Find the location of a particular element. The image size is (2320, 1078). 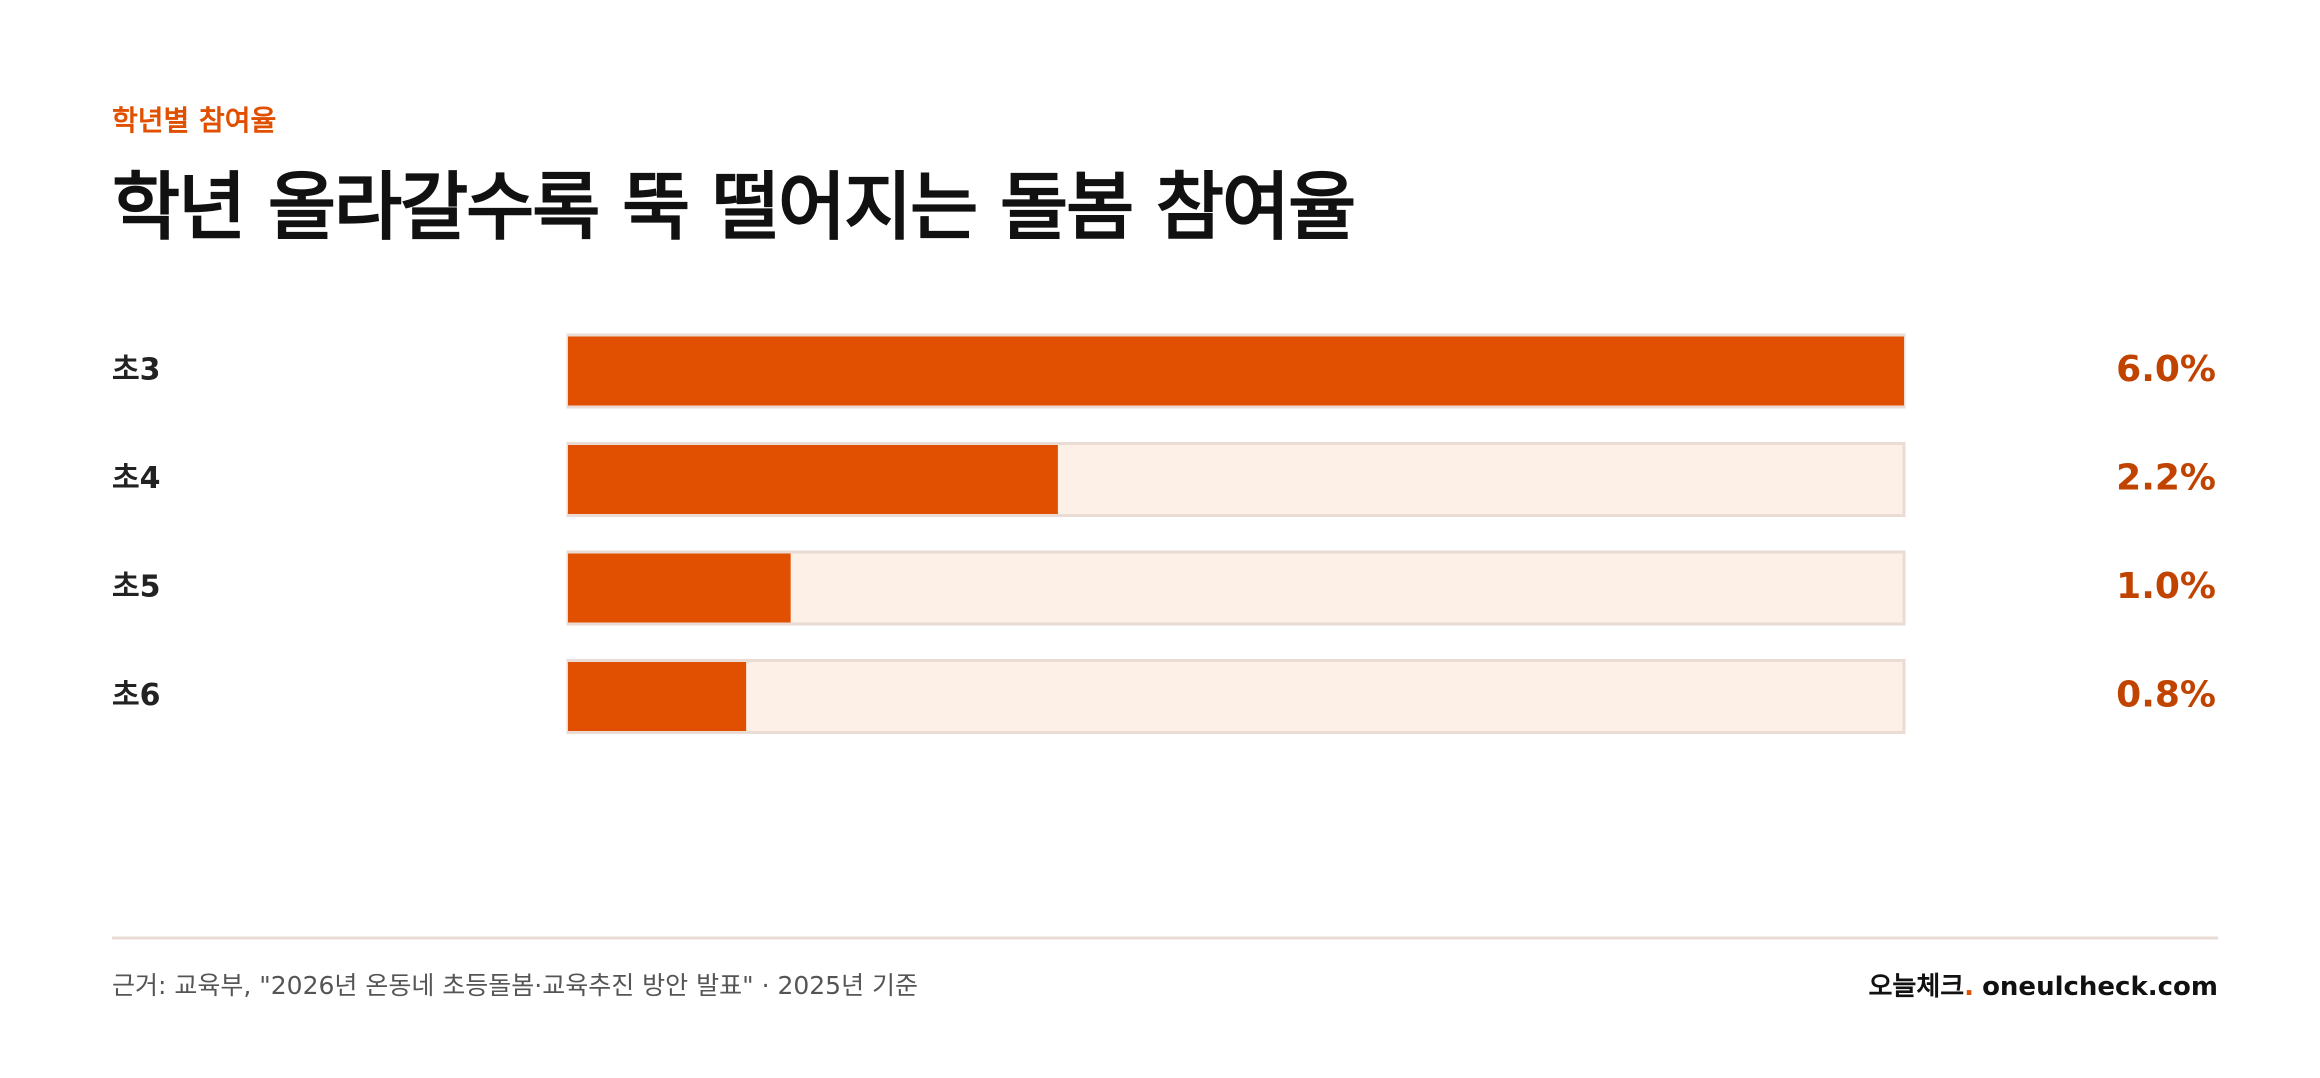

value-label: 6.0% is located at coordinates (2166, 369).